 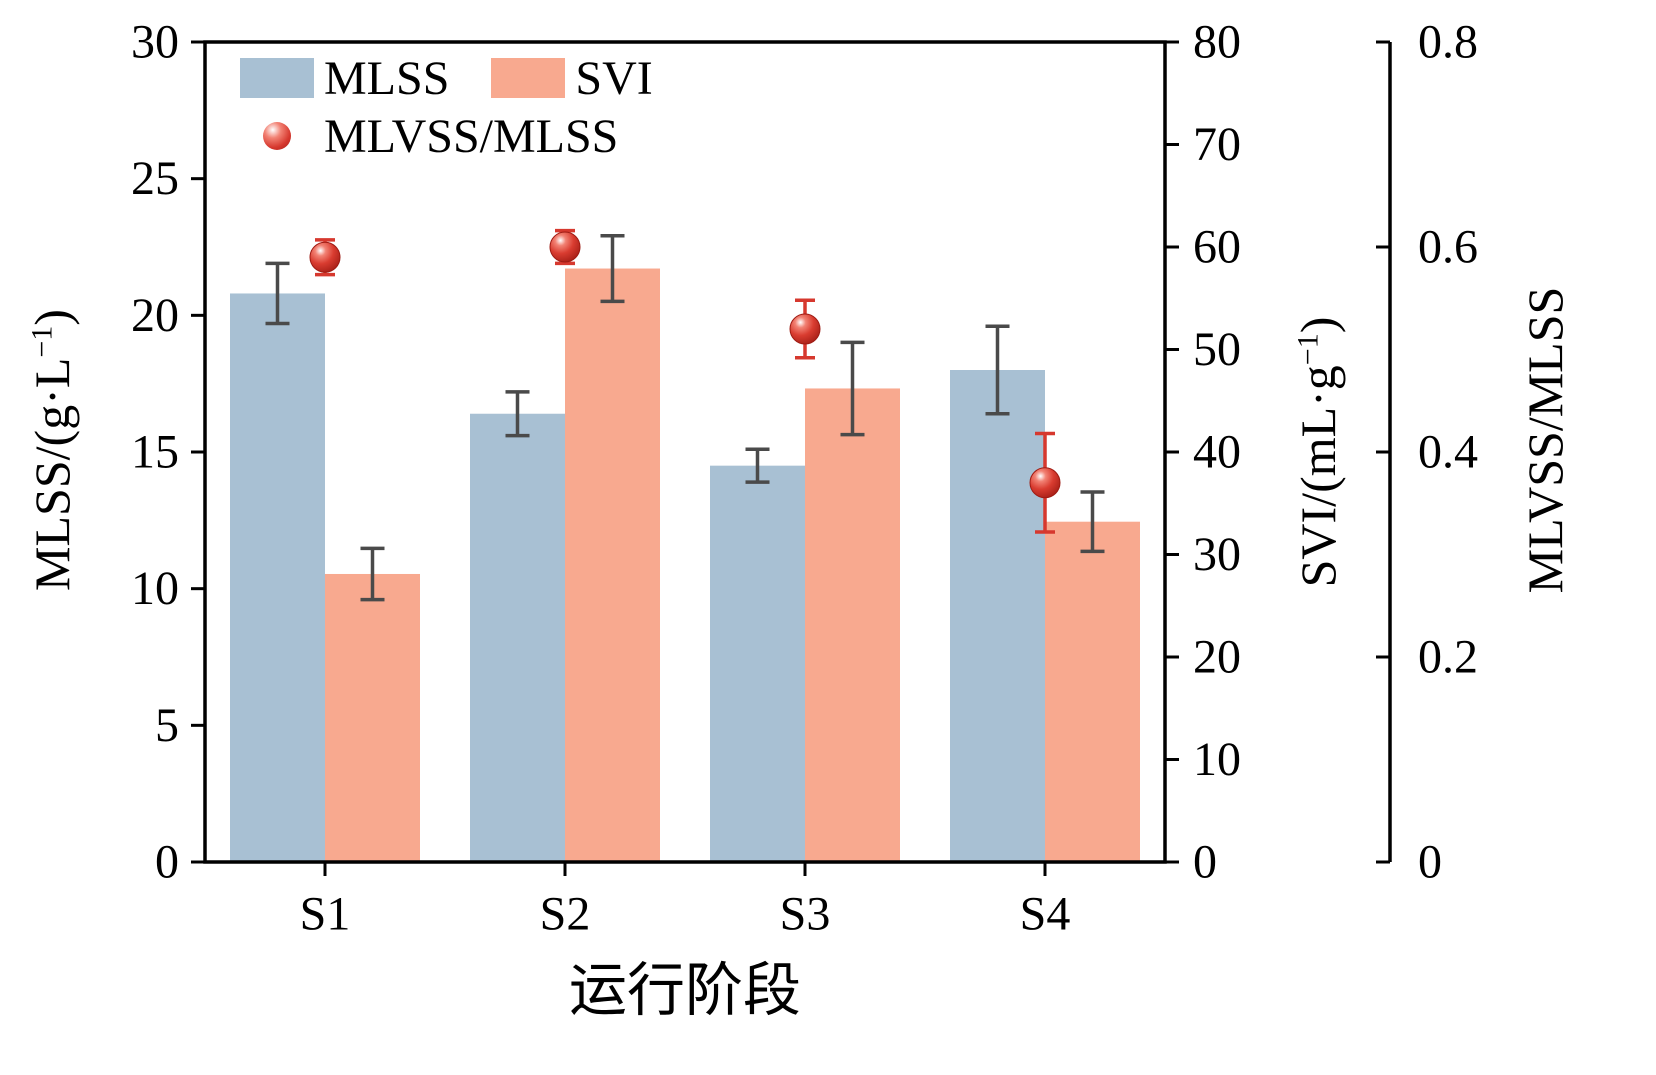 What do you see at coordinates (805, 329) in the screenshot?
I see `point-MLVSS/MLSS-S3` at bounding box center [805, 329].